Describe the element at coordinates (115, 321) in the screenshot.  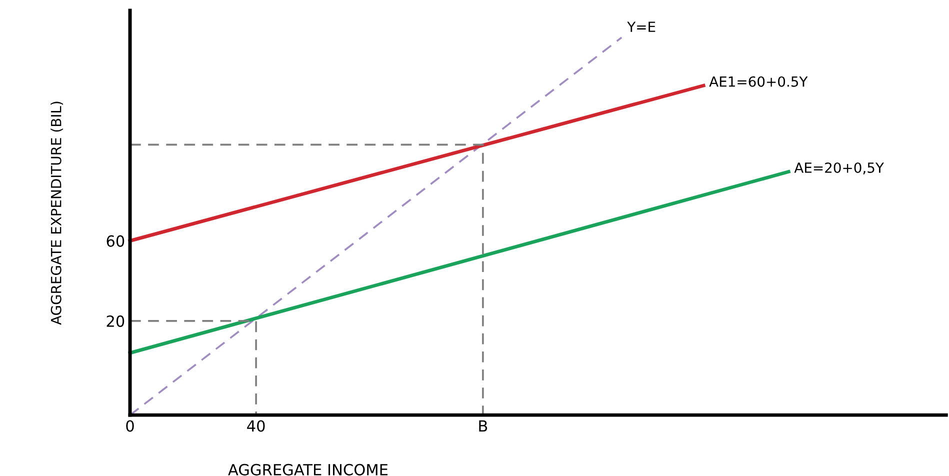
I see `y-tick-label: 20` at that location.